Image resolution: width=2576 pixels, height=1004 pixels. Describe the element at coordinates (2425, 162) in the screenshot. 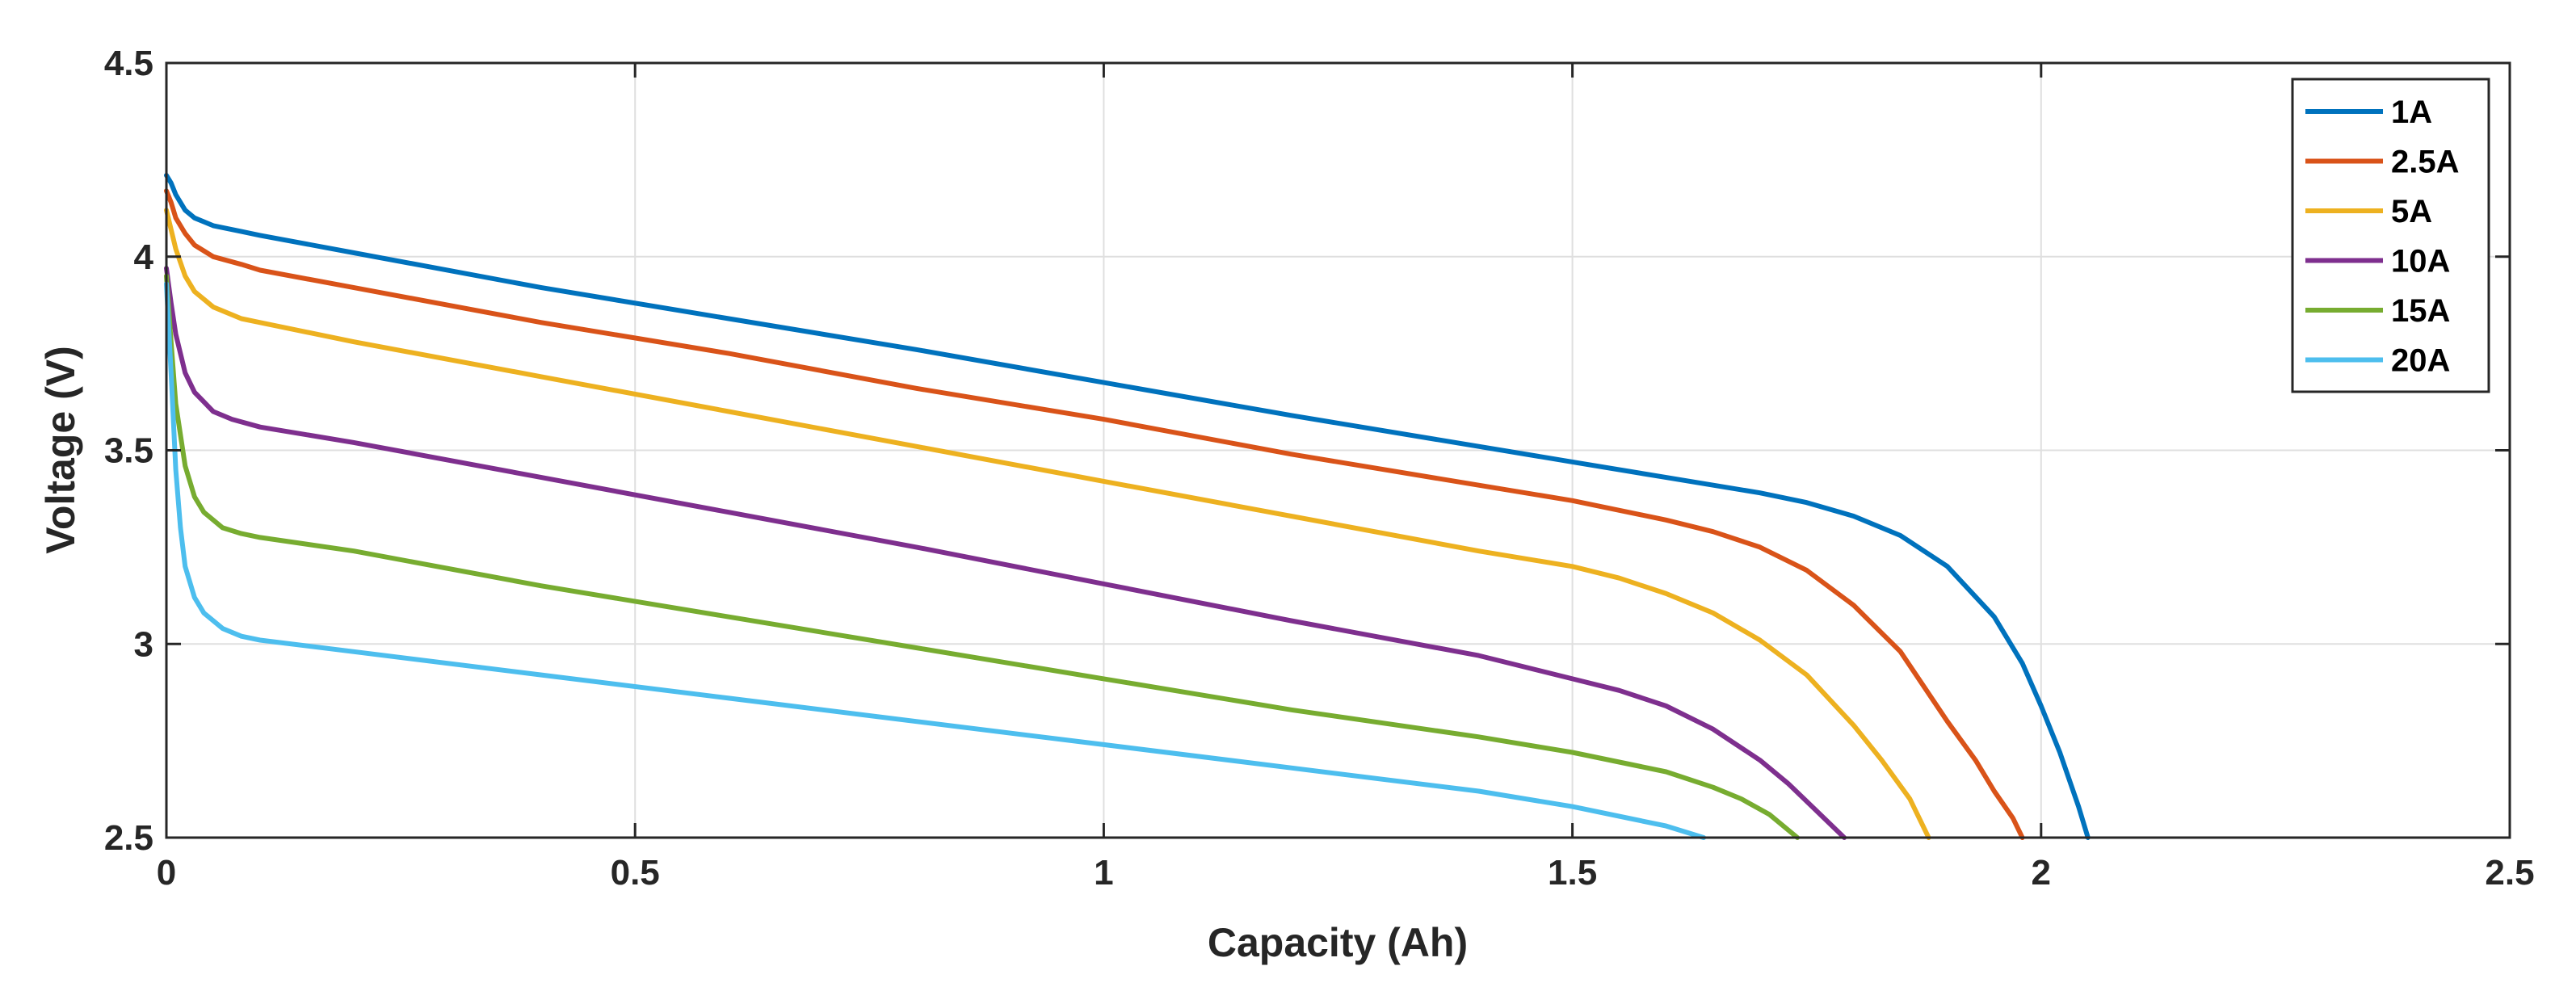

I see `legend-label: 2.5A` at that location.